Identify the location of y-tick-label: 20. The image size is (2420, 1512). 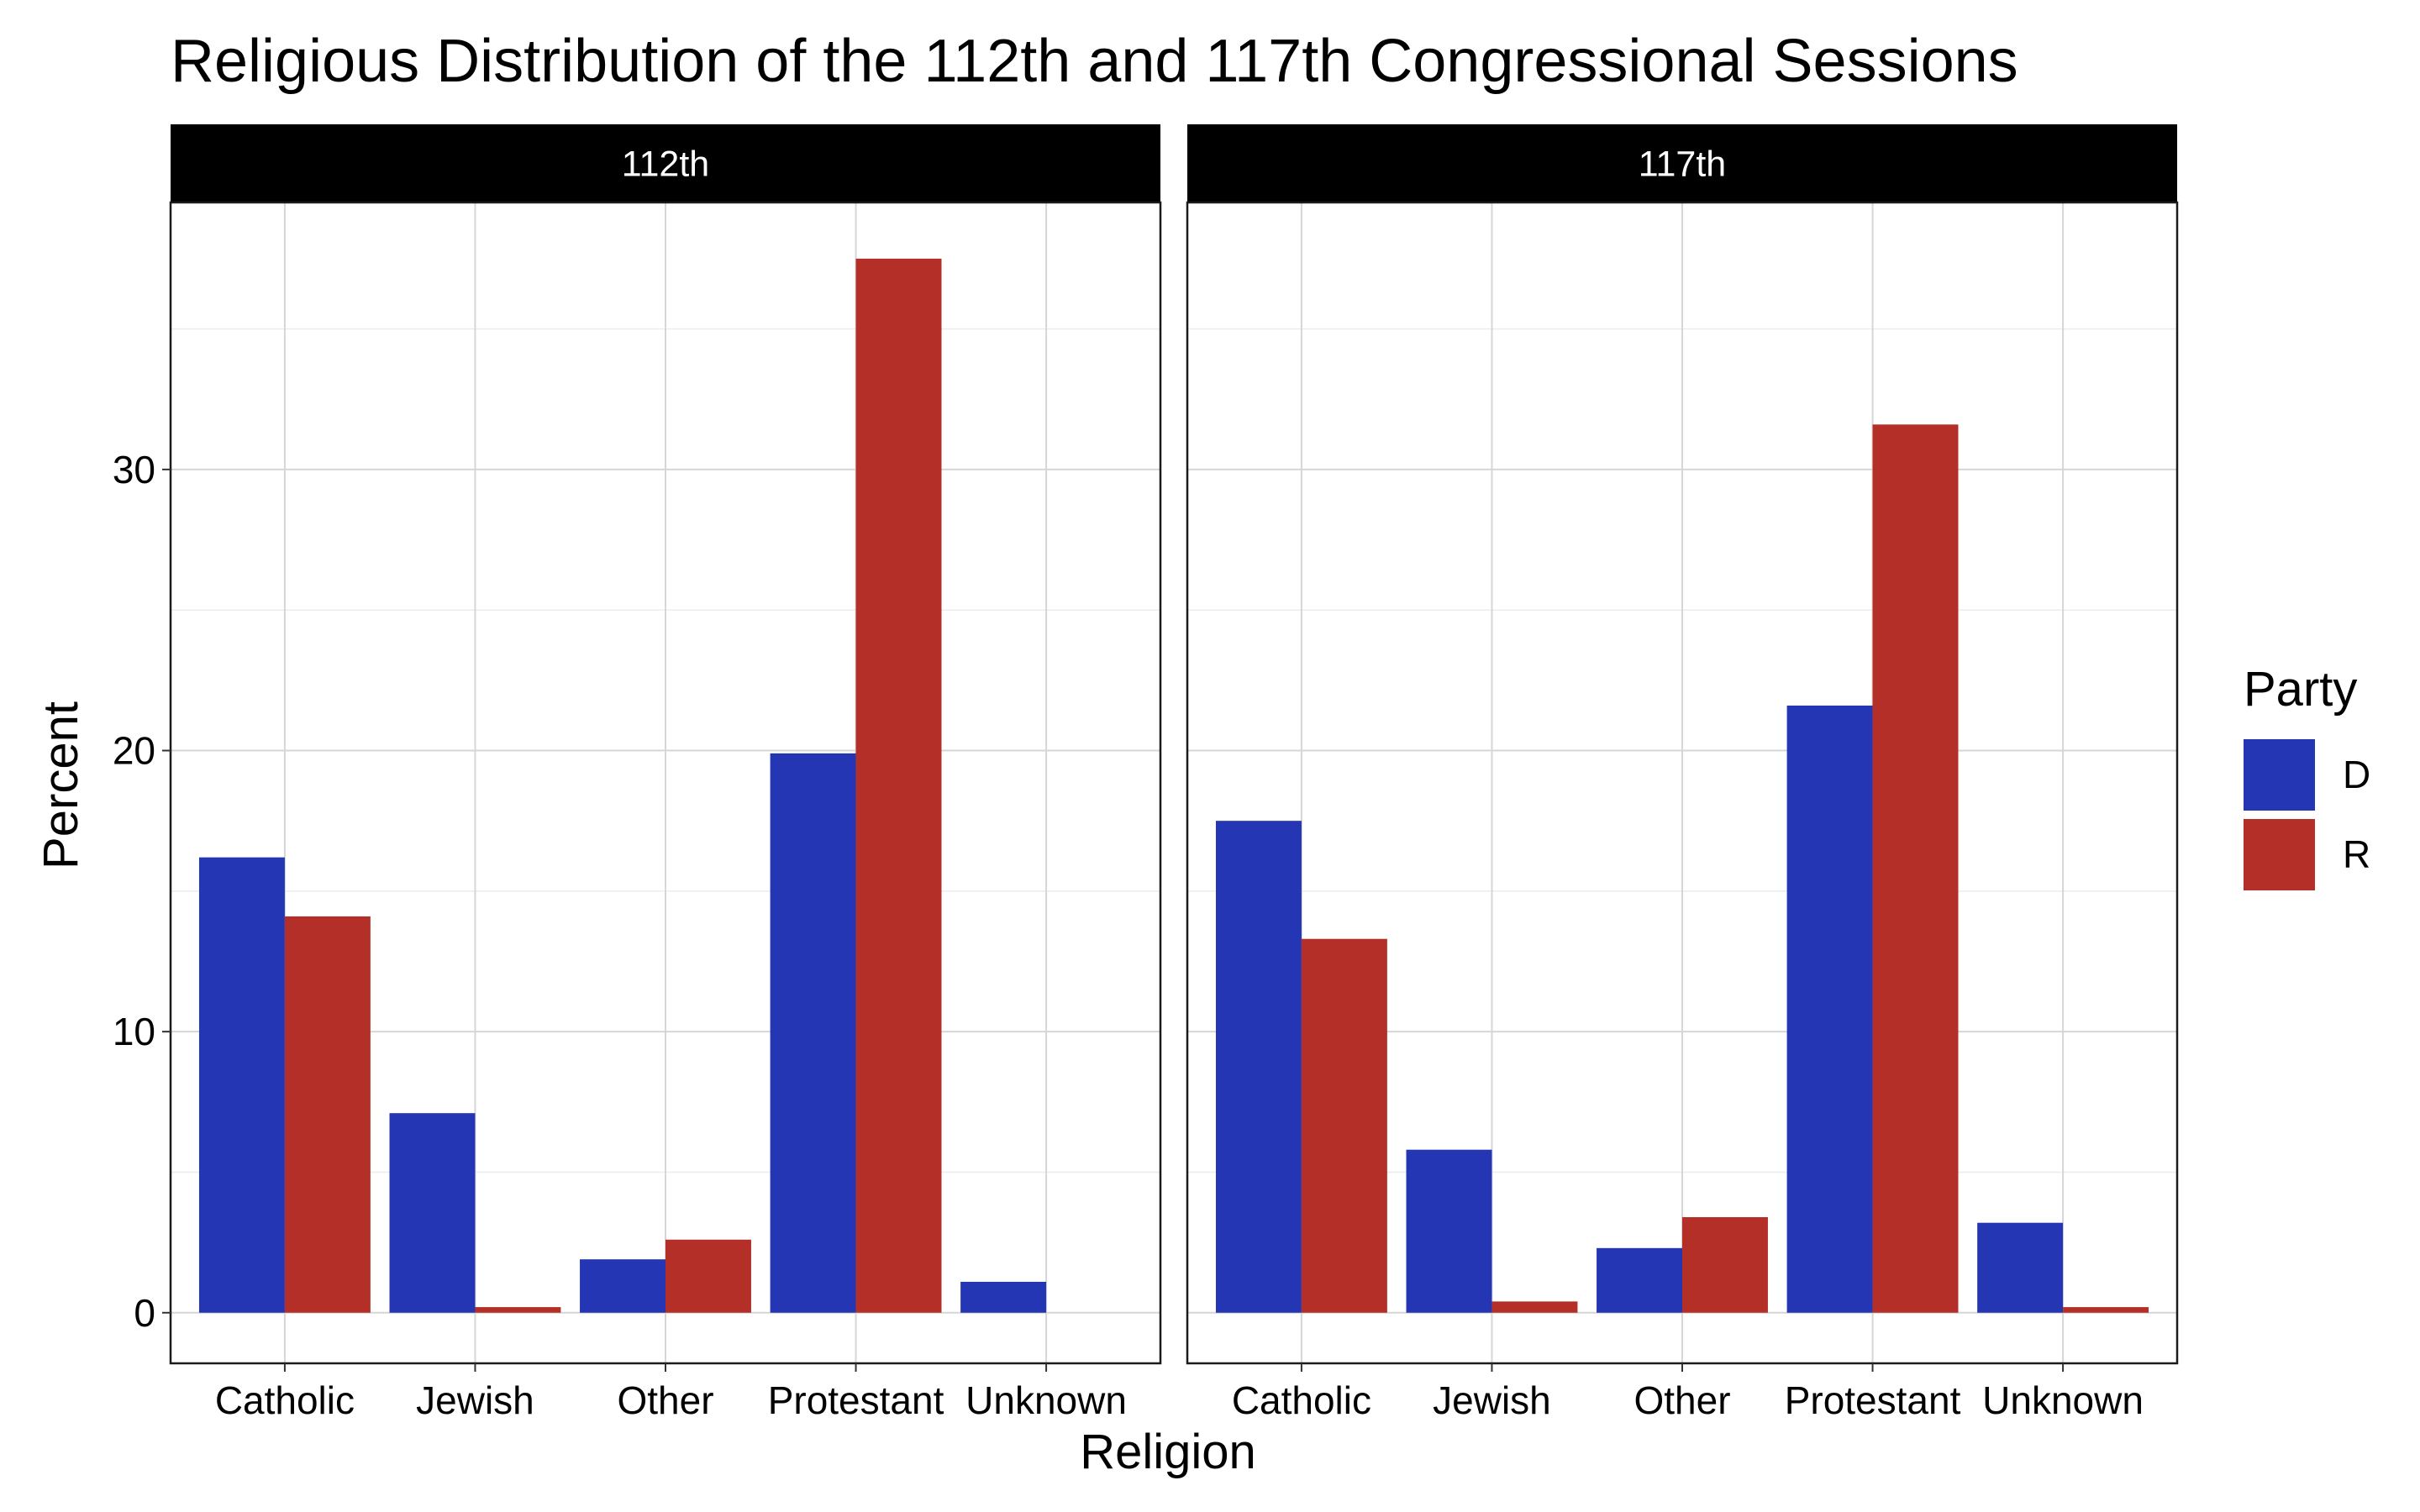
(134, 751).